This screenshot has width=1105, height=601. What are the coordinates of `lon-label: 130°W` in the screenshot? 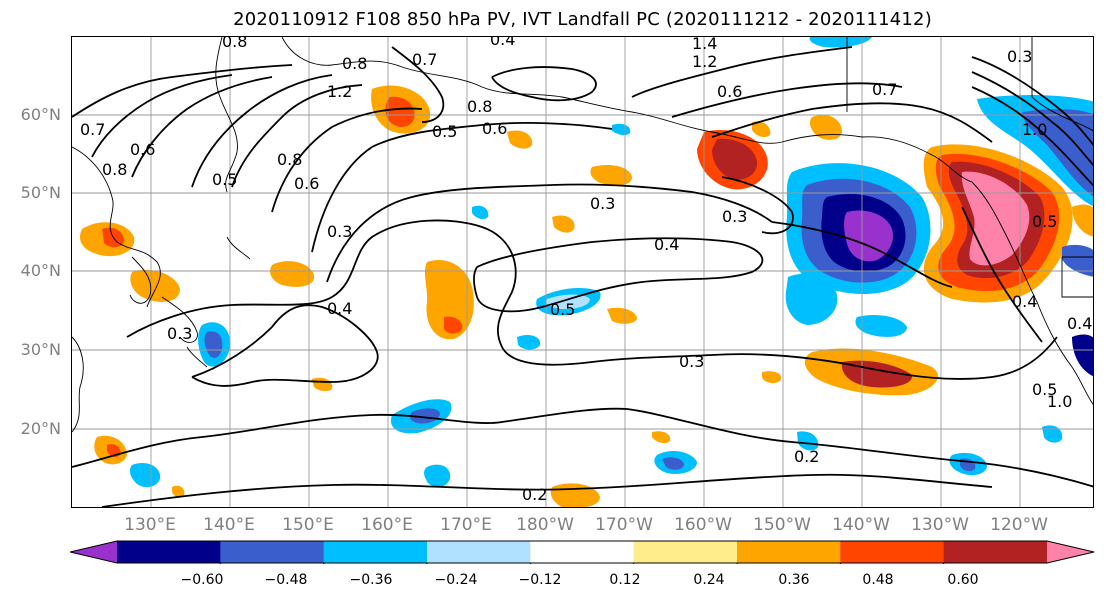 It's located at (940, 525).